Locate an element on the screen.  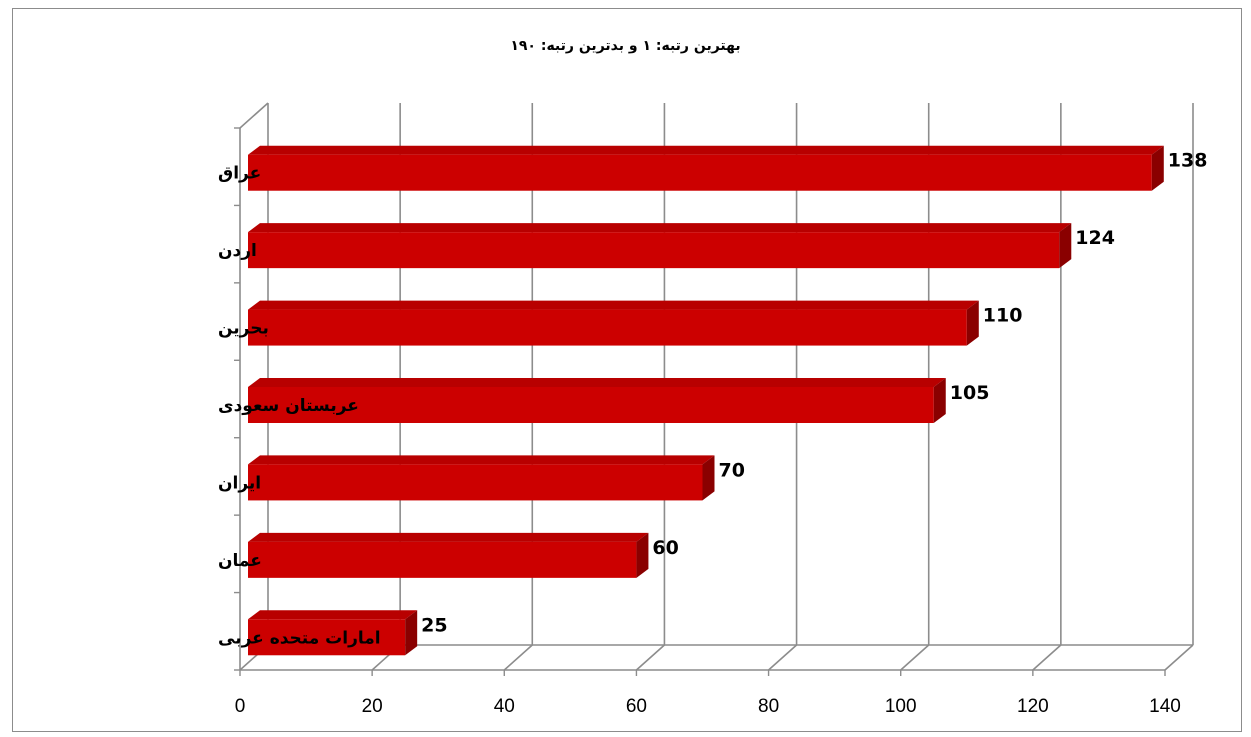
x-tick-label: 40 is located at coordinates (504, 706).